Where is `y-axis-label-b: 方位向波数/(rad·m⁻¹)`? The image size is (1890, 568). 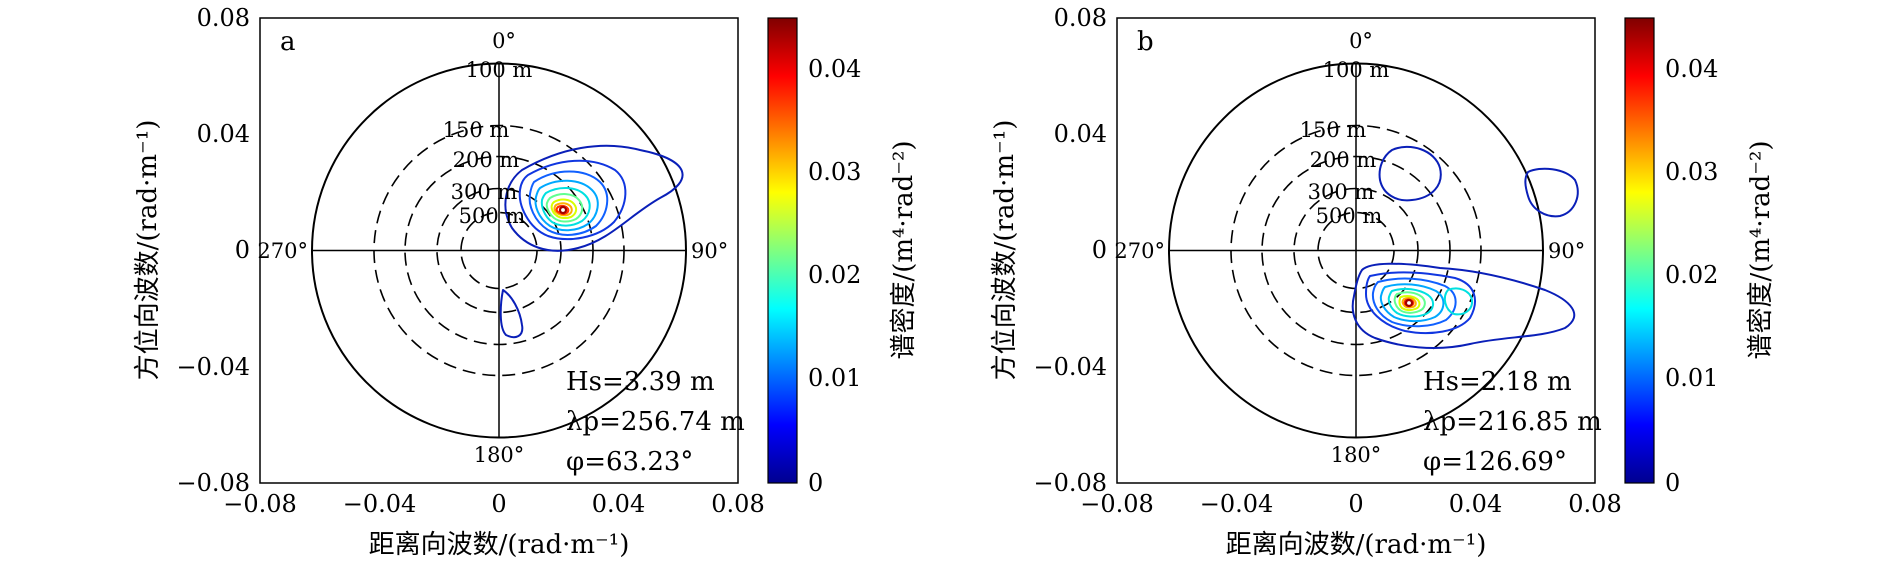
y-axis-label-b: 方位向波数/(rad·m⁻¹) is located at coordinates (1005, 250).